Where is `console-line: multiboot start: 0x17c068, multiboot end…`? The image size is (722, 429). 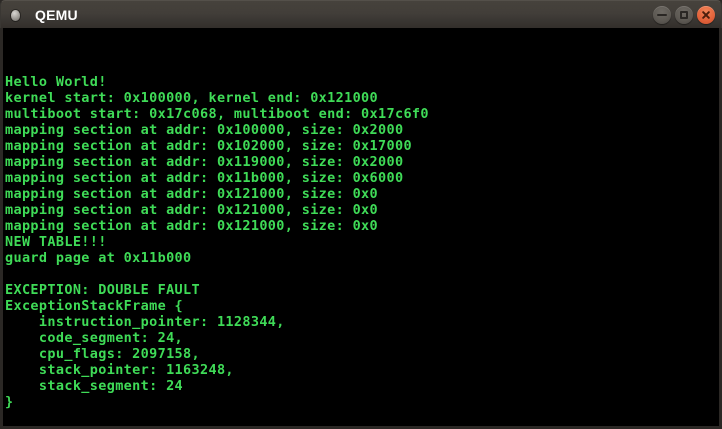 console-line: multiboot start: 0x17c068, multiboot end… is located at coordinates (217, 114).